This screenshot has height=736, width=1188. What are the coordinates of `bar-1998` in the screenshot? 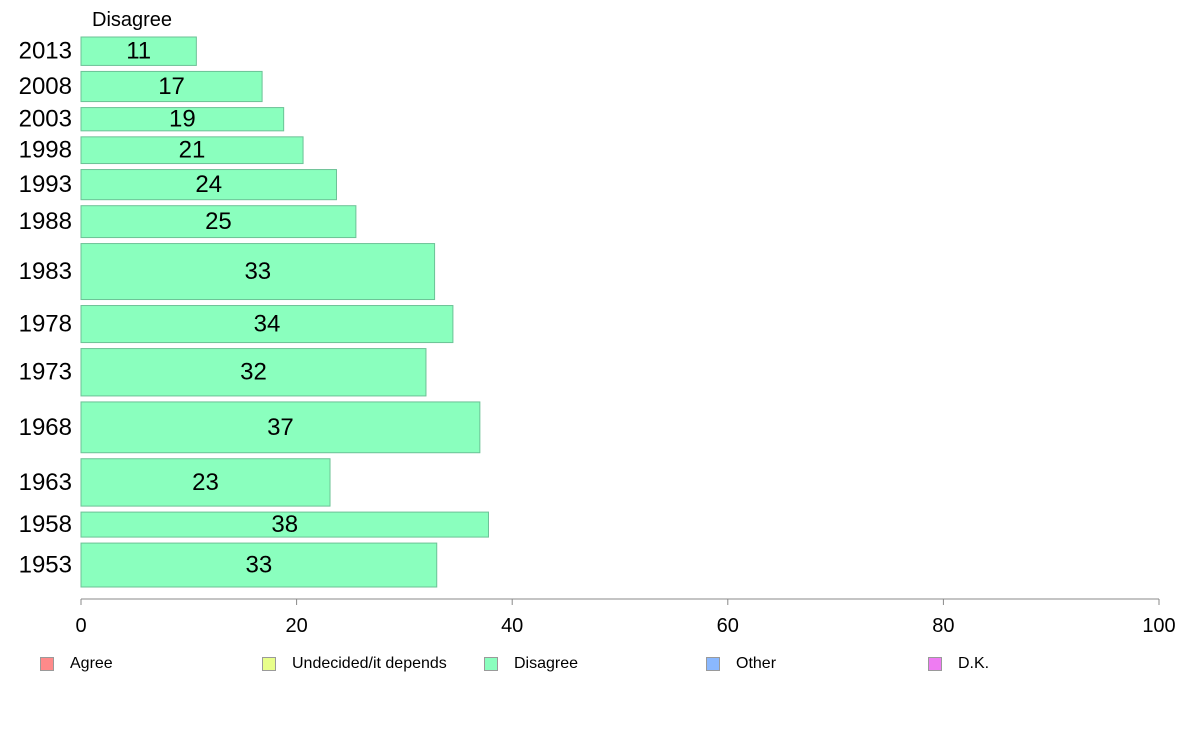 It's located at (192, 150).